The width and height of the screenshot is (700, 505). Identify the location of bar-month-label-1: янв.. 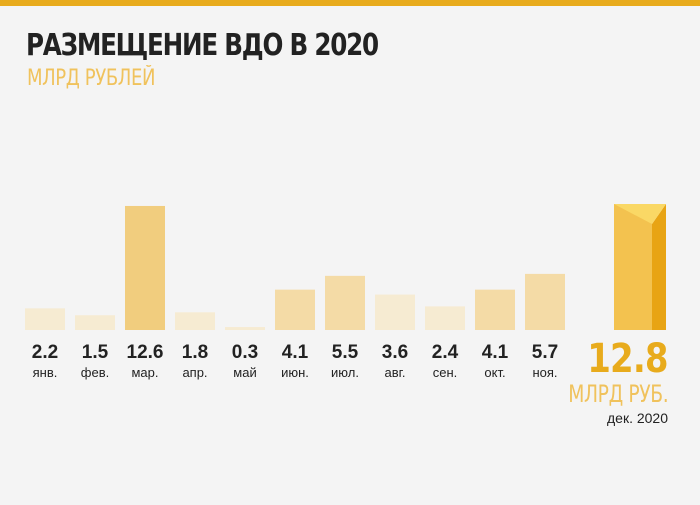
(45, 372).